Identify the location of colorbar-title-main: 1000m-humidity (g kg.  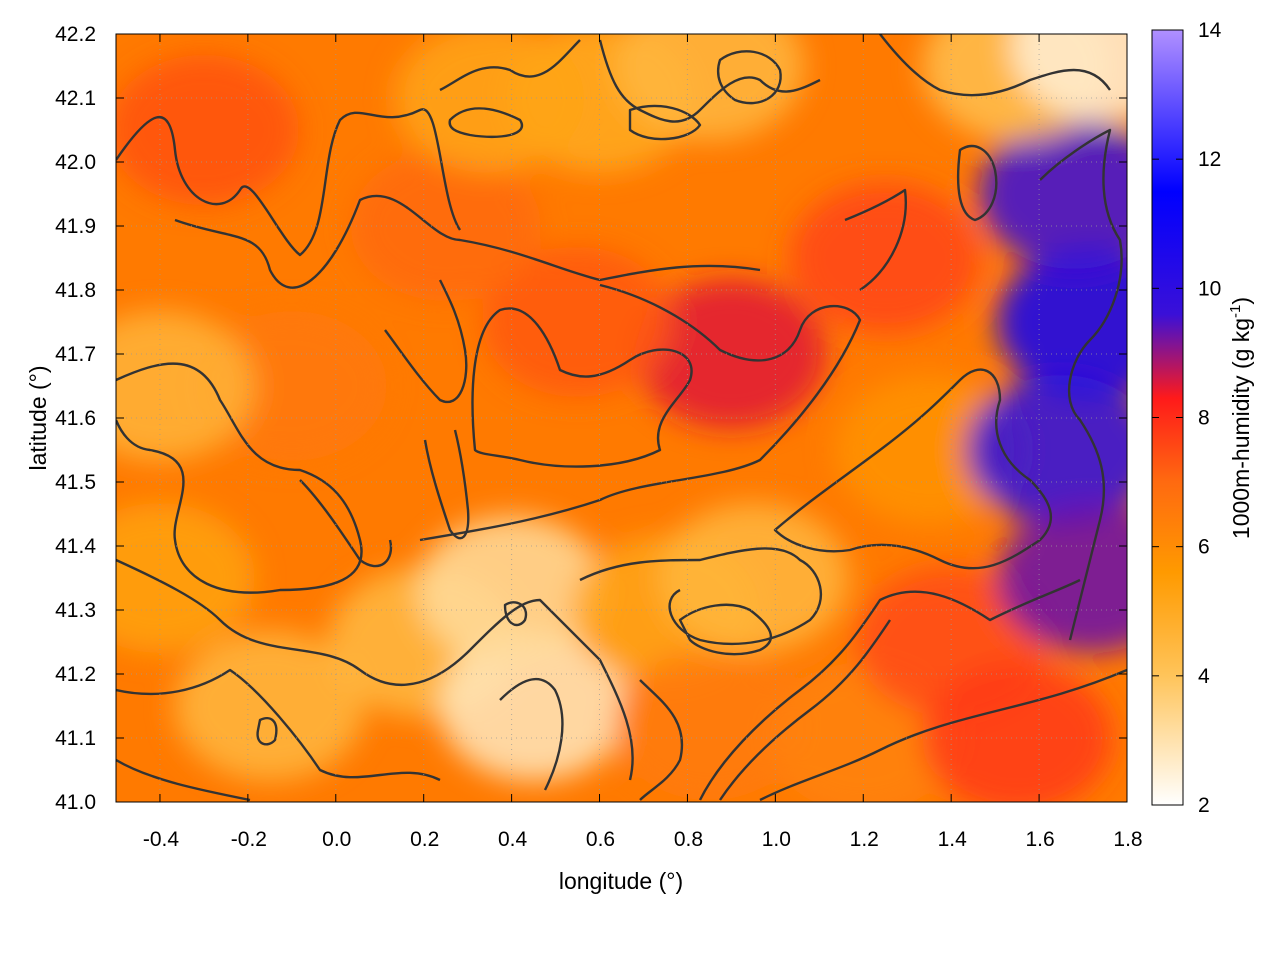
(1241, 428).